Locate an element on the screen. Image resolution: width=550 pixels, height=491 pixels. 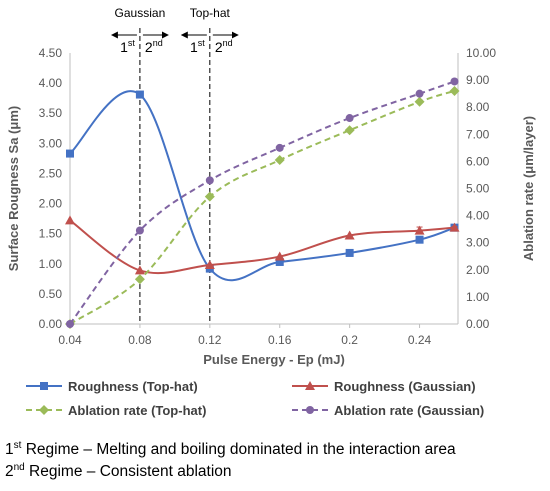
x-tick-label: 0.08 is located at coordinates (140, 340).